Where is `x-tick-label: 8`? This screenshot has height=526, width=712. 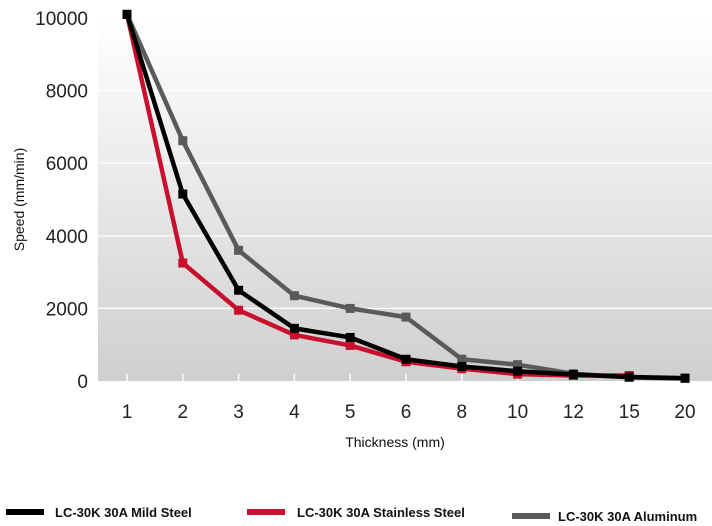
x-tick-label: 8 is located at coordinates (462, 412).